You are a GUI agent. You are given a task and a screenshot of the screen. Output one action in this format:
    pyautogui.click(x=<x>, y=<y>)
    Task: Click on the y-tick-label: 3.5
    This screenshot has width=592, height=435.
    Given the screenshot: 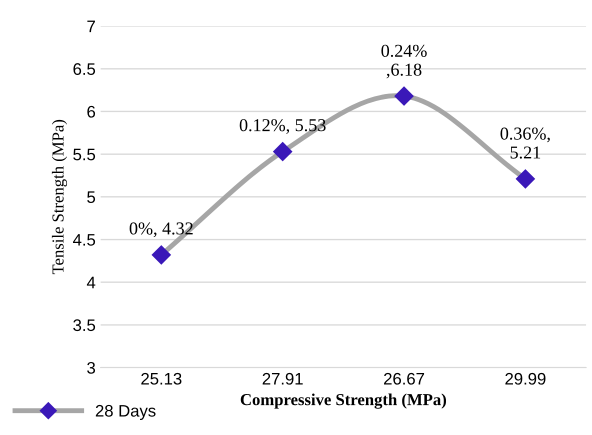 What is the action you would take?
    pyautogui.click(x=84, y=325)
    